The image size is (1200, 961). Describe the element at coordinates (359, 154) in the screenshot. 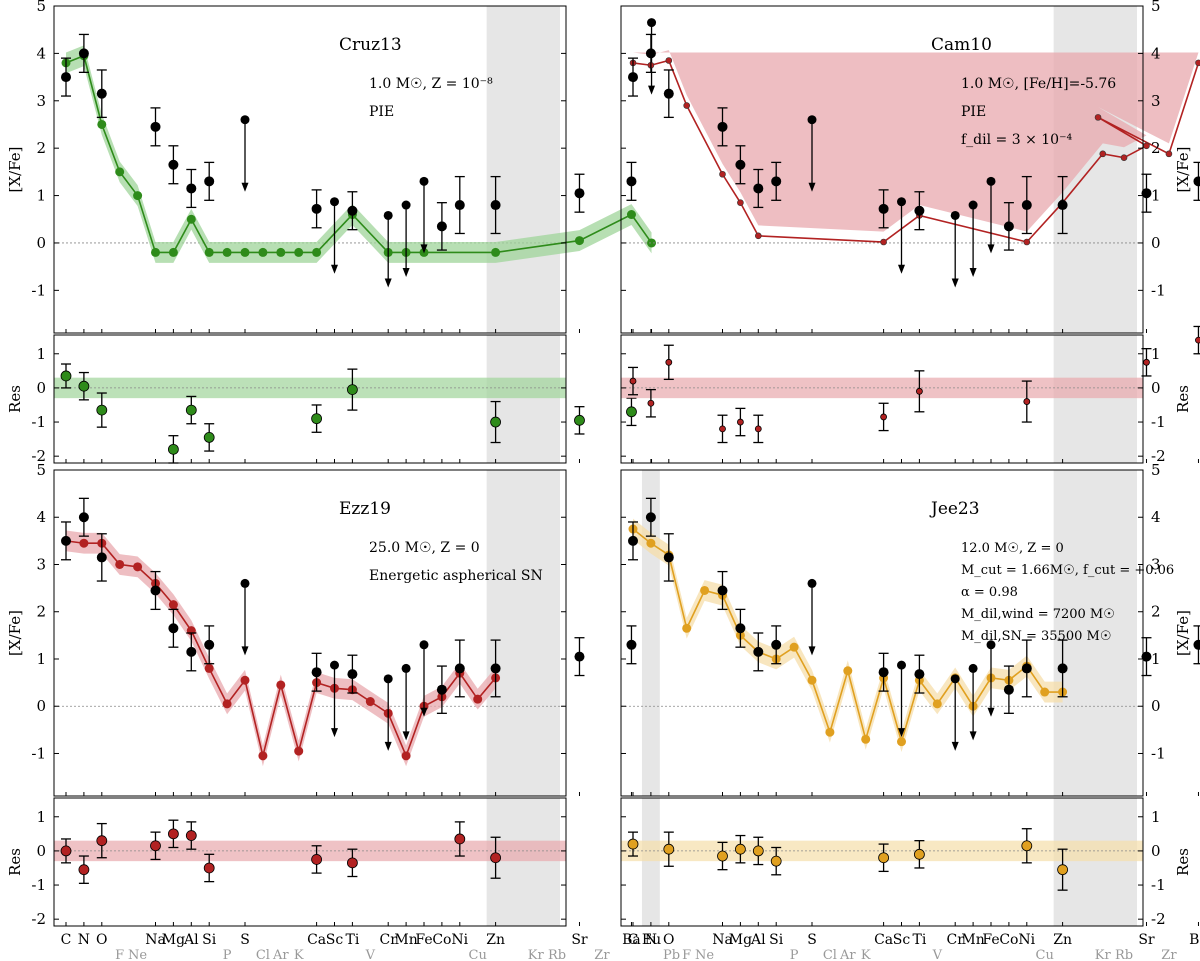

I see `model-band` at that location.